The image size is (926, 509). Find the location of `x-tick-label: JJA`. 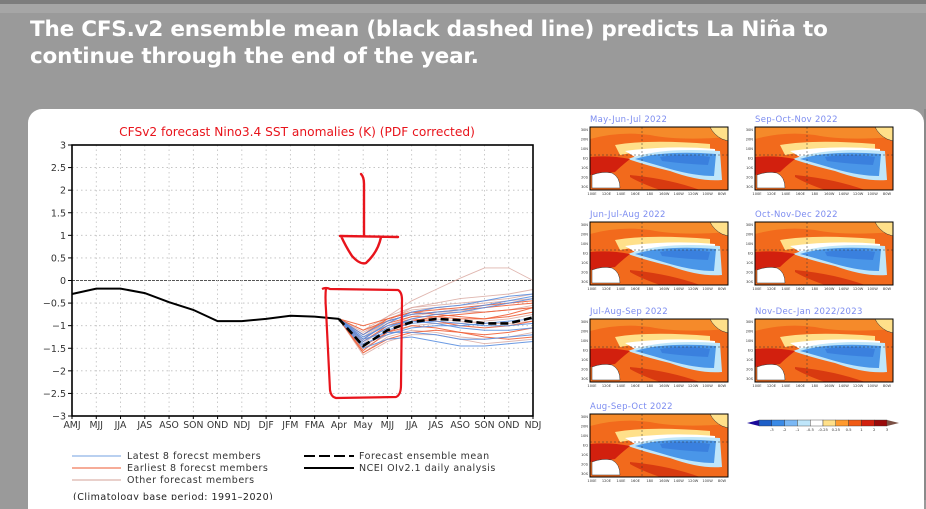

x-tick-label: JJA is located at coordinates (120, 425).